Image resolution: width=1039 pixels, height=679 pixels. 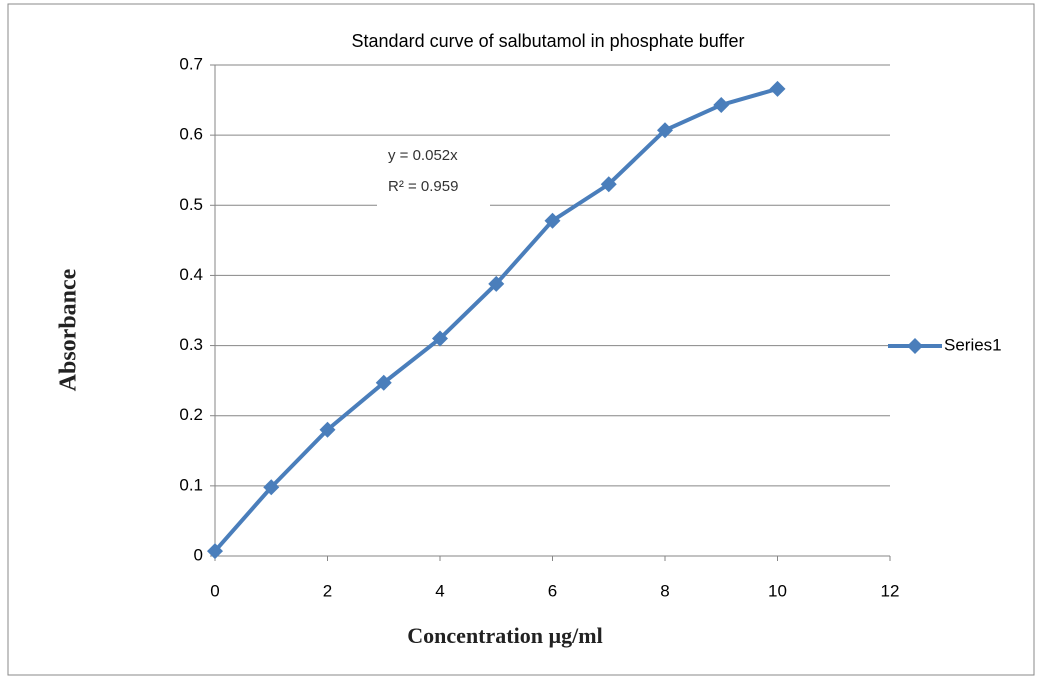 I want to click on x-tick-label: 8, so click(x=664, y=590).